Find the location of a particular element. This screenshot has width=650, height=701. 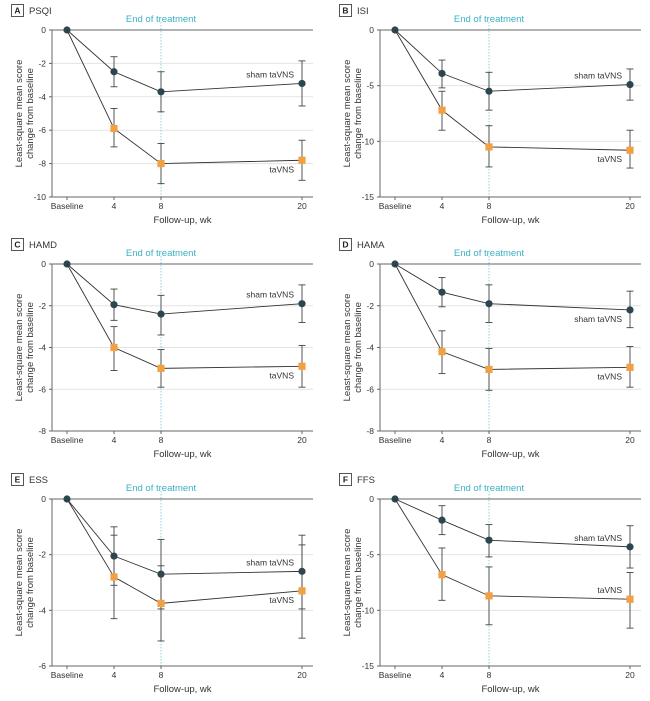

y-axis-title-line1: Least-square mean score is located at coordinates (347, 348).